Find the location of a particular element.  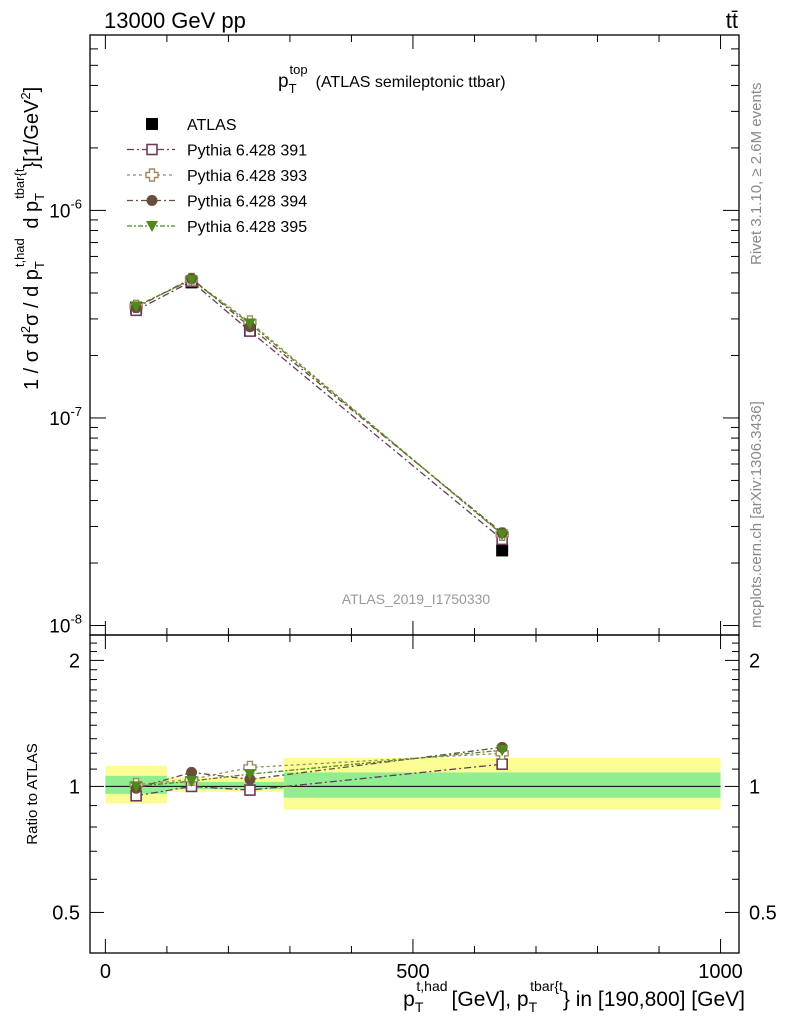

ratio-series-lines is located at coordinates (319, 771).